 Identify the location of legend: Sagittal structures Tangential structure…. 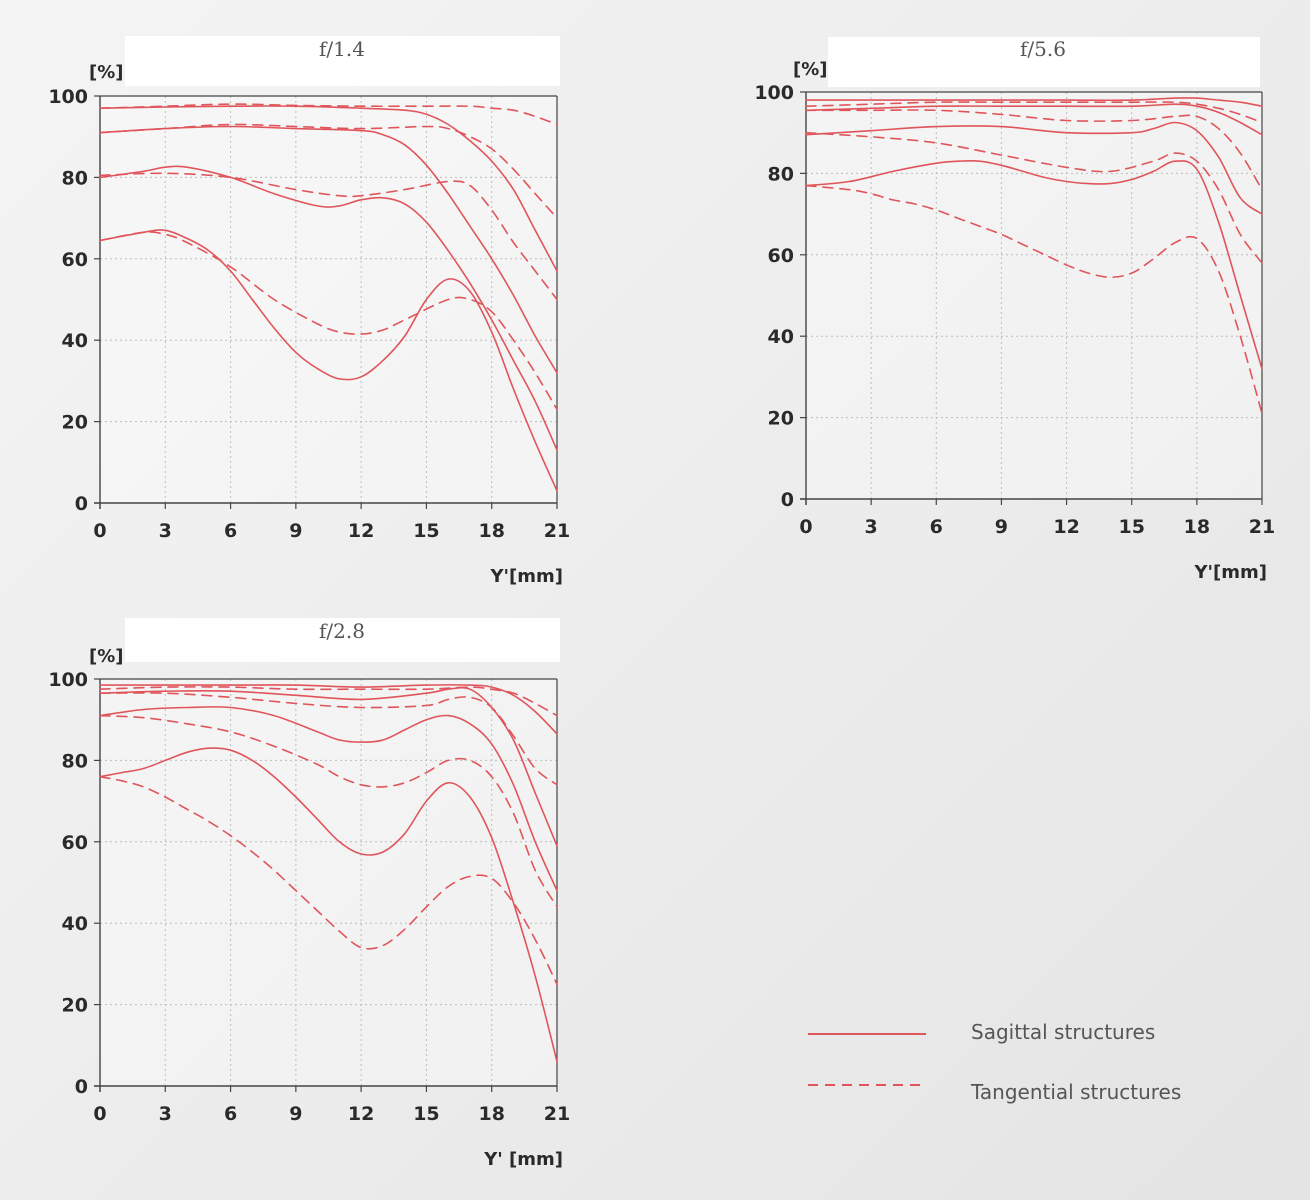
(994, 1062).